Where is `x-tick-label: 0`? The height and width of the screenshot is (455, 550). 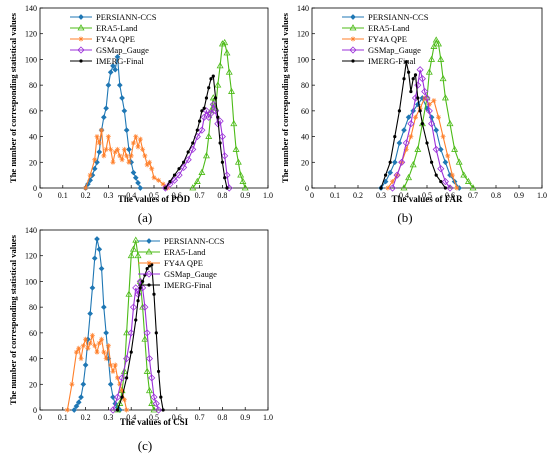 x-tick-label: 0 is located at coordinates (40, 417).